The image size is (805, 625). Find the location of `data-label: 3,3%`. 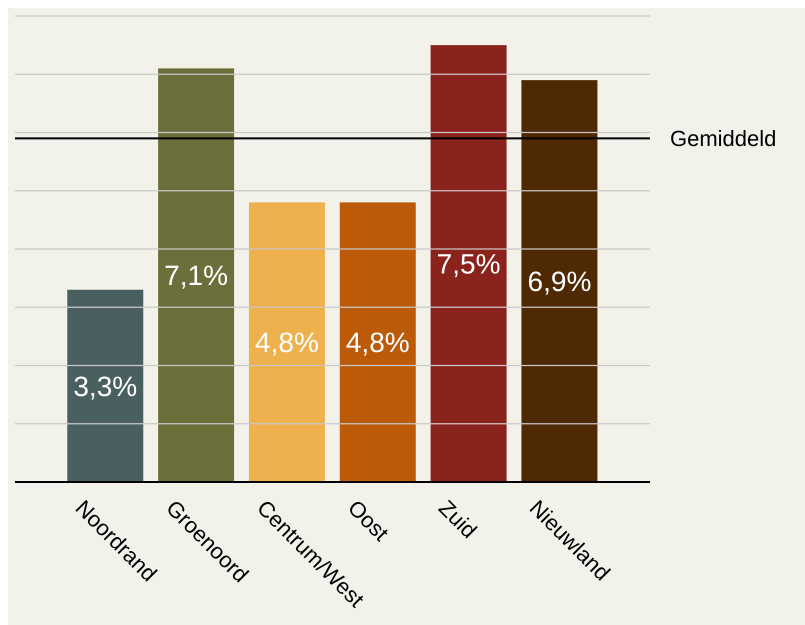

data-label: 3,3% is located at coordinates (105, 386).